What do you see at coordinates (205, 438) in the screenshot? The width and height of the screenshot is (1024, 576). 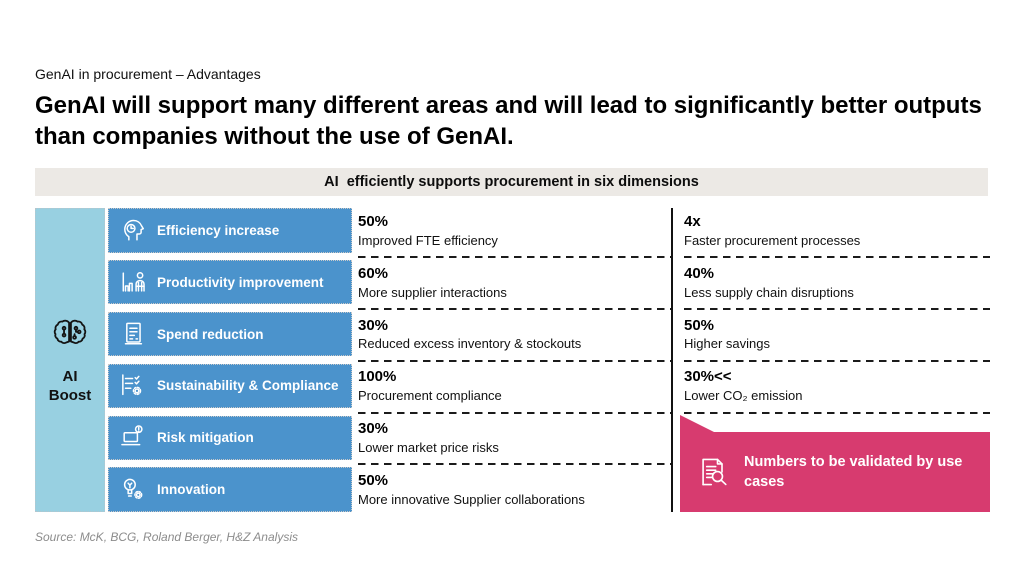 I see `dimension-label: Risk mitigation` at bounding box center [205, 438].